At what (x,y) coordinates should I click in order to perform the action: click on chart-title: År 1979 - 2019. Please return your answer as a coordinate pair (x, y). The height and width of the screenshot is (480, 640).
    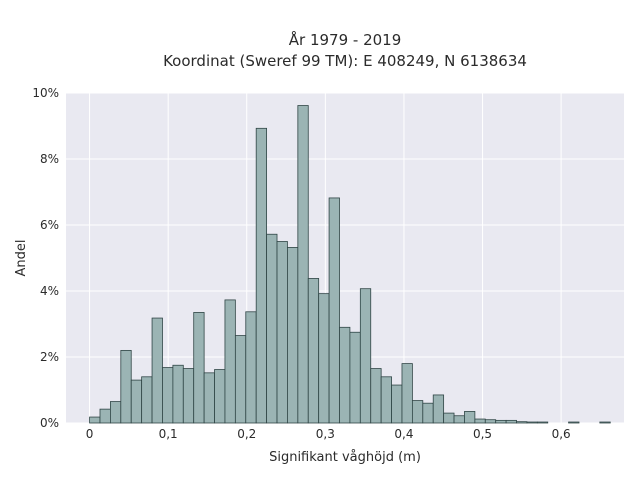
    Looking at the image, I should click on (345, 39).